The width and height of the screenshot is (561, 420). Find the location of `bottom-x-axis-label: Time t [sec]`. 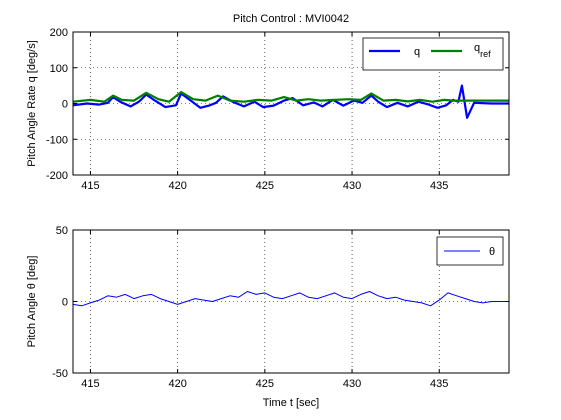

bottom-x-axis-label: Time t [sec] is located at coordinates (291, 403).